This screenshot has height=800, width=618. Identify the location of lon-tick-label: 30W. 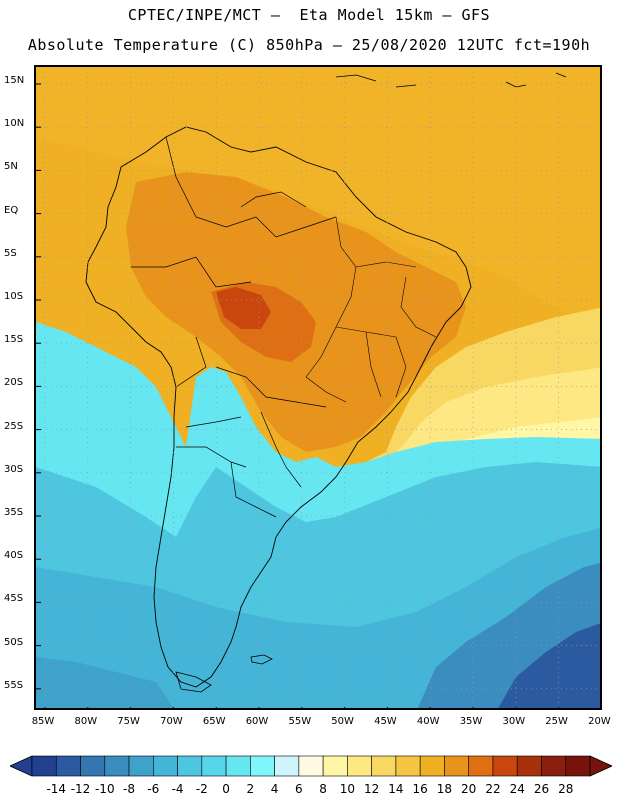
(514, 721).